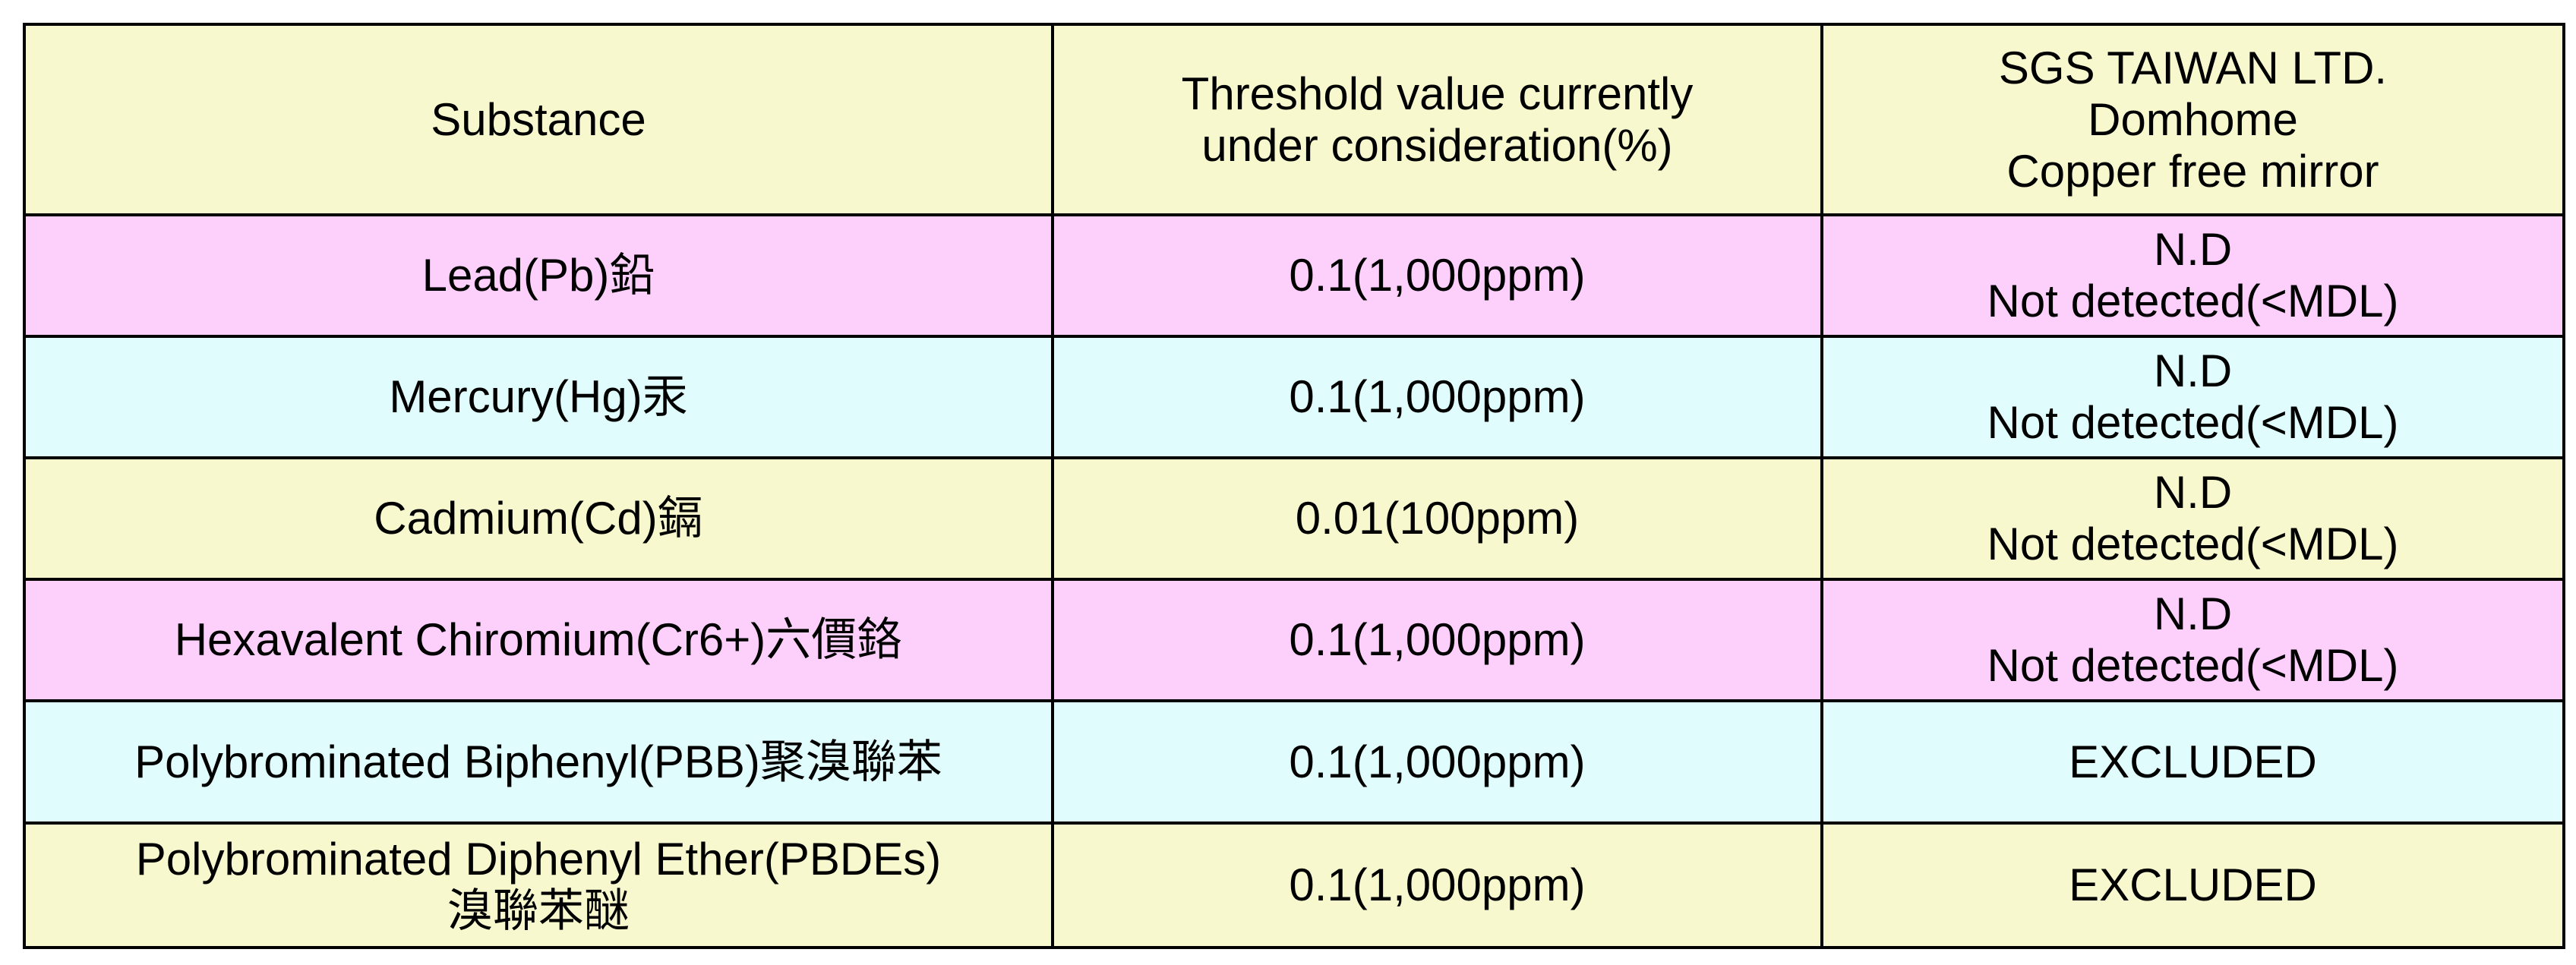  I want to click on cell-text: Lead(Pb)鉛, so click(538, 275).